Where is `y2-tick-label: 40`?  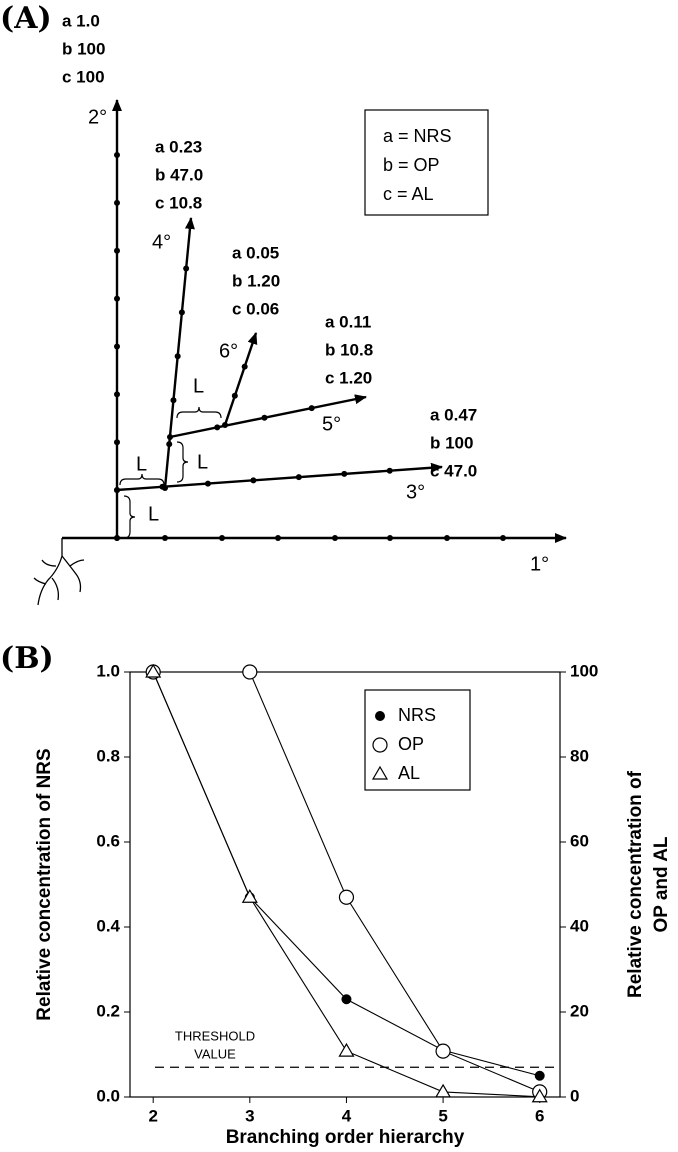 y2-tick-label: 40 is located at coordinates (579, 925).